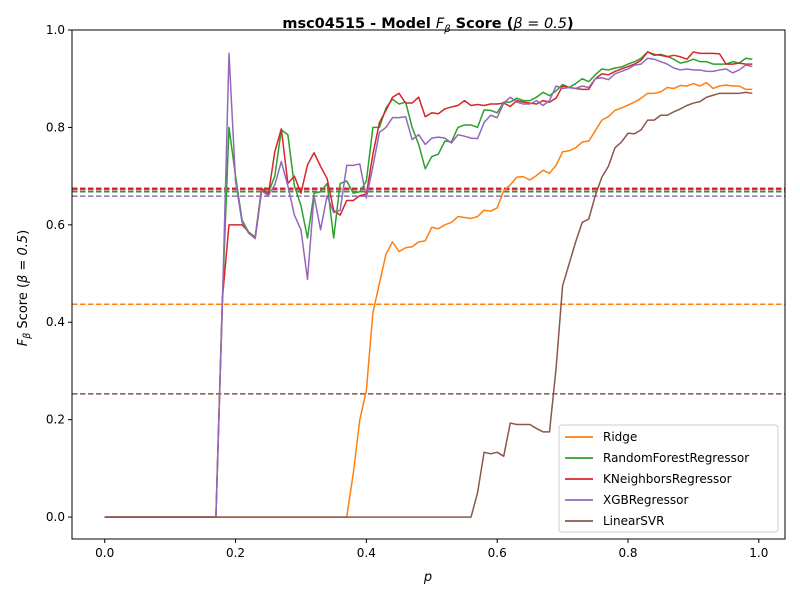  What do you see at coordinates (620, 437) in the screenshot?
I see `legend-label: Ridge` at bounding box center [620, 437].